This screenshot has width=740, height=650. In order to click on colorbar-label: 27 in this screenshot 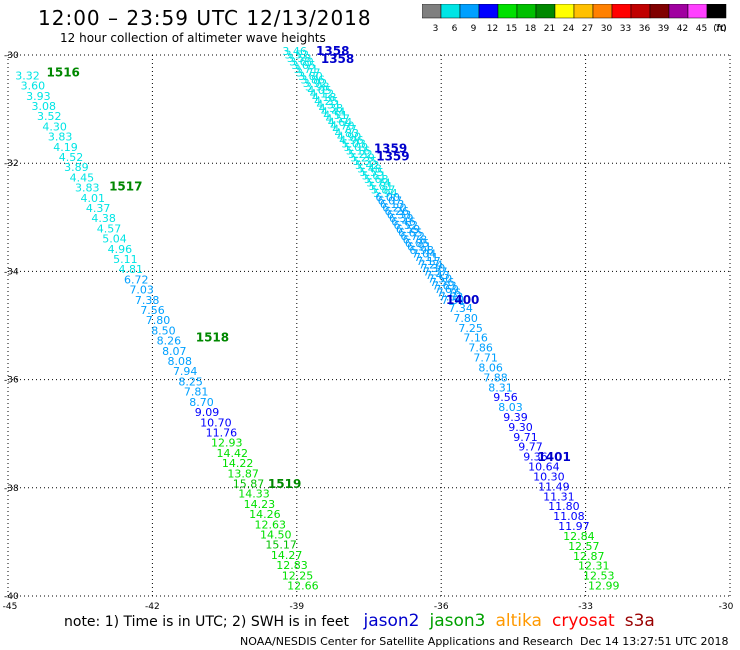, I will do `click(587, 29)`.